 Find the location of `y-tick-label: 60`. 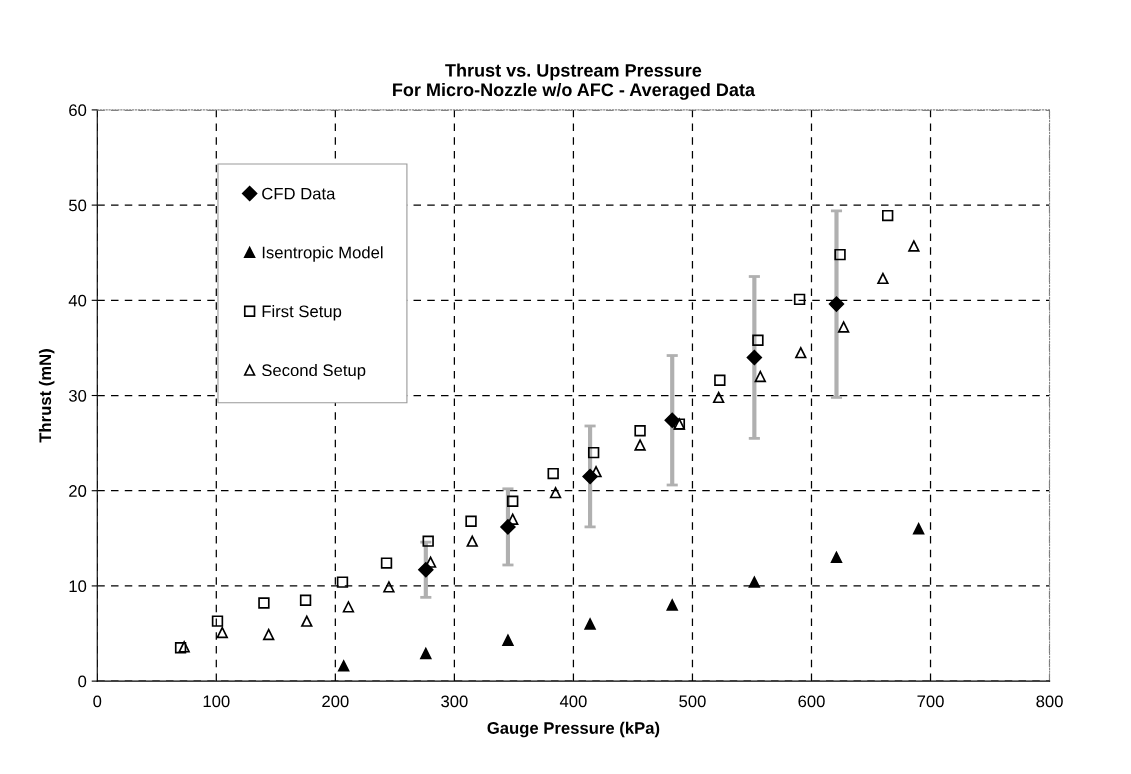

y-tick-label: 60 is located at coordinates (78, 110).